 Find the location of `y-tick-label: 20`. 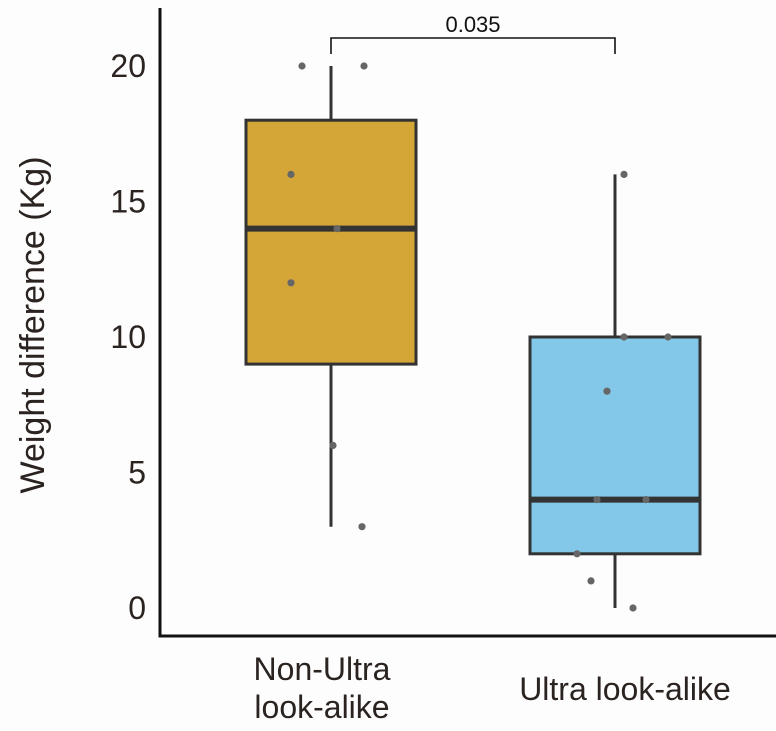

y-tick-label: 20 is located at coordinates (128, 66).